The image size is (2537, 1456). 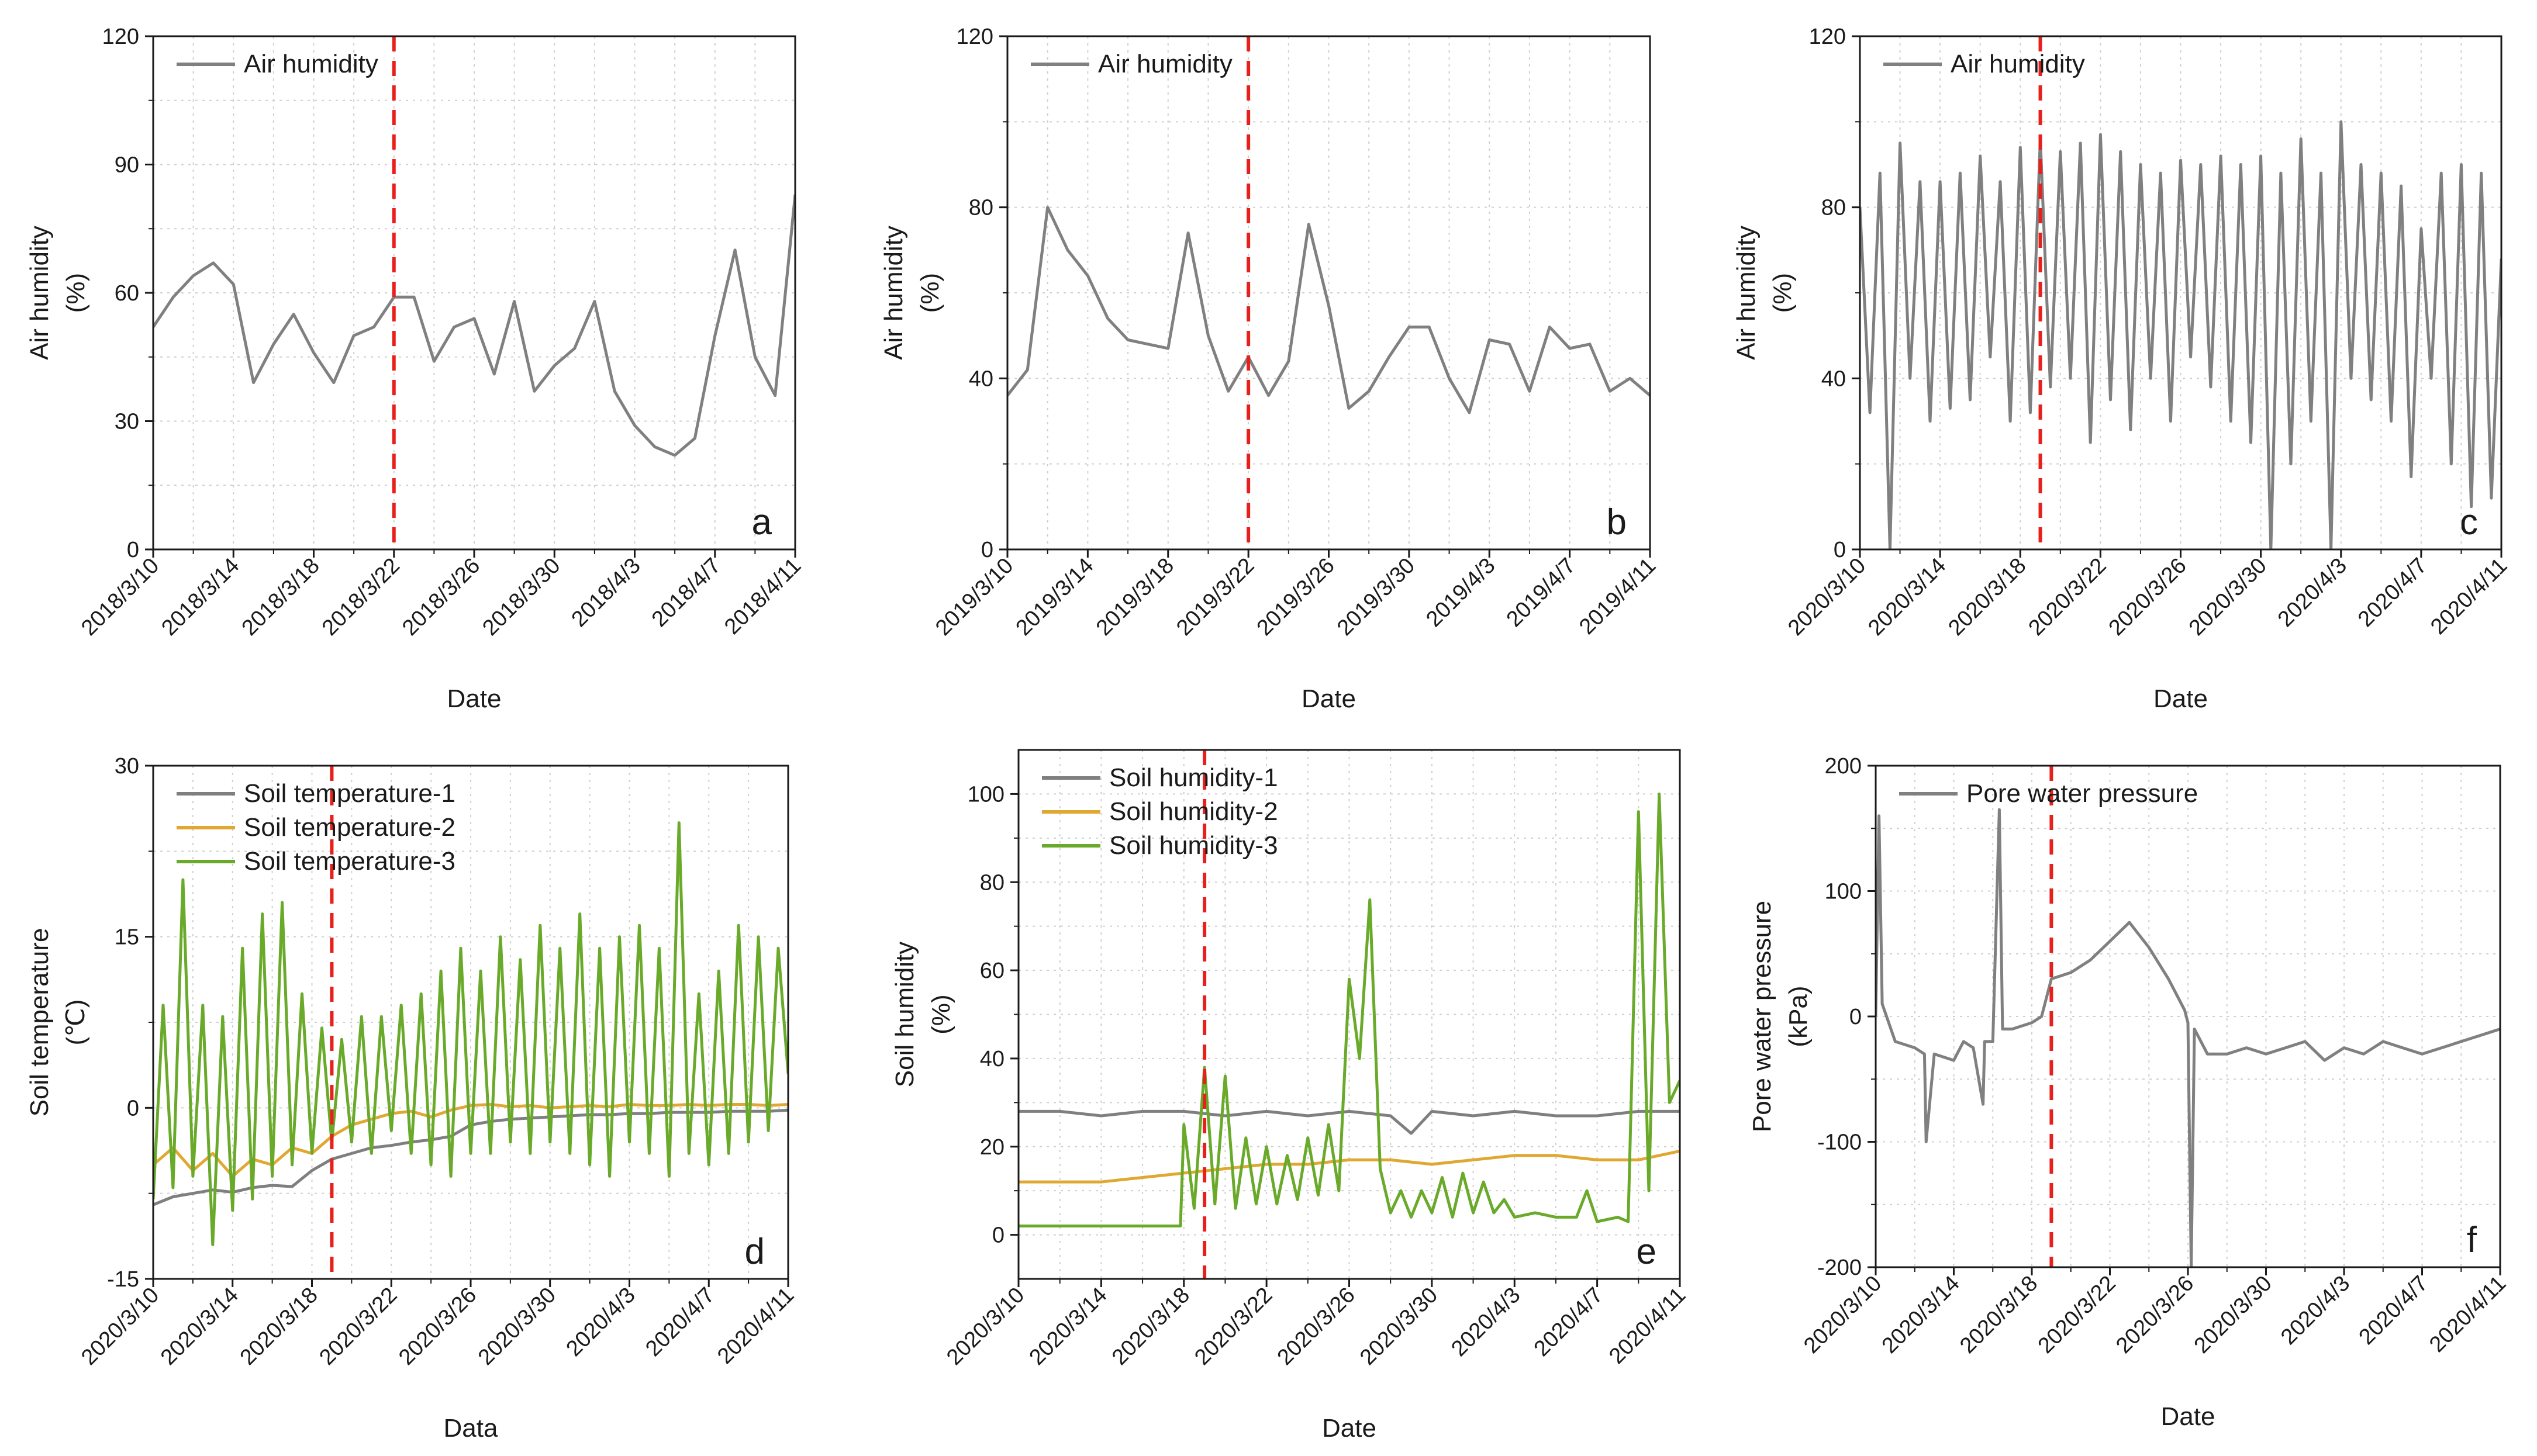 What do you see at coordinates (607, 593) in the screenshot?
I see `x-tick-label: 2018/4/3` at bounding box center [607, 593].